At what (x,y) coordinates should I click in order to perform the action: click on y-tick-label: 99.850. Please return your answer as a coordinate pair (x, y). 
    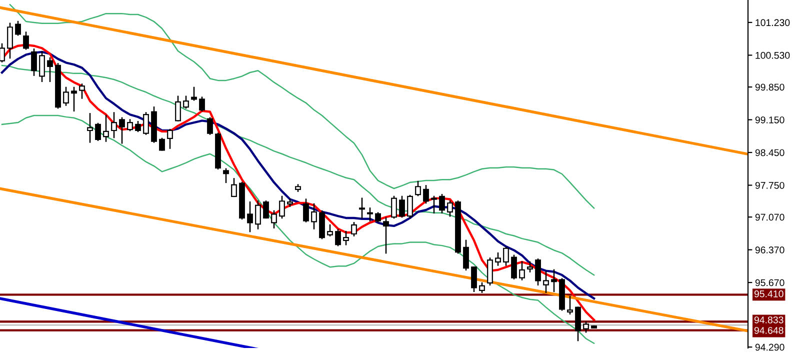
    Looking at the image, I should click on (769, 87).